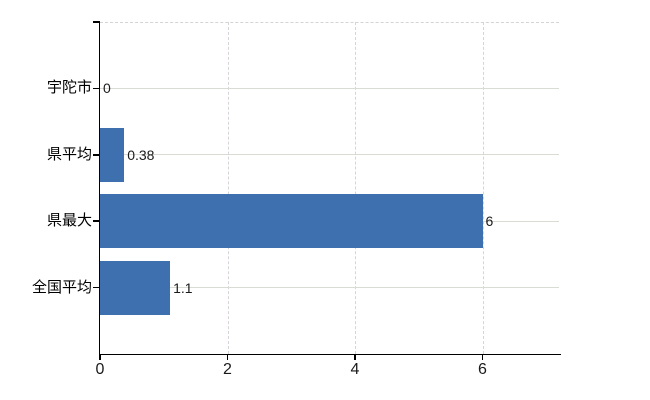 The height and width of the screenshot is (400, 650). What do you see at coordinates (100, 369) in the screenshot?
I see `x-tick-label: 0` at bounding box center [100, 369].